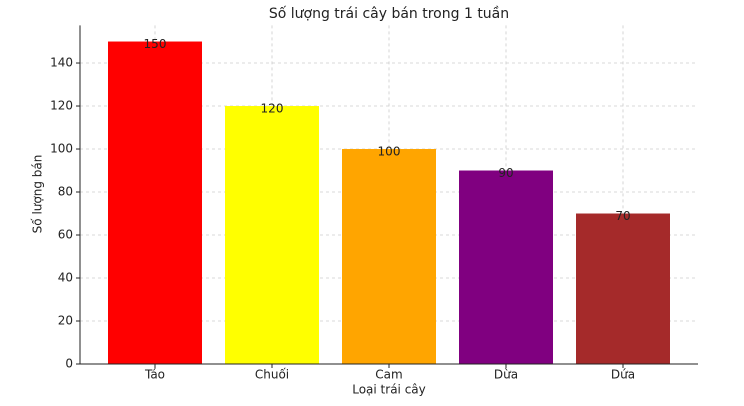 The image size is (744, 406). Describe the element at coordinates (65, 321) in the screenshot. I see `y-tick-label: 20` at that location.